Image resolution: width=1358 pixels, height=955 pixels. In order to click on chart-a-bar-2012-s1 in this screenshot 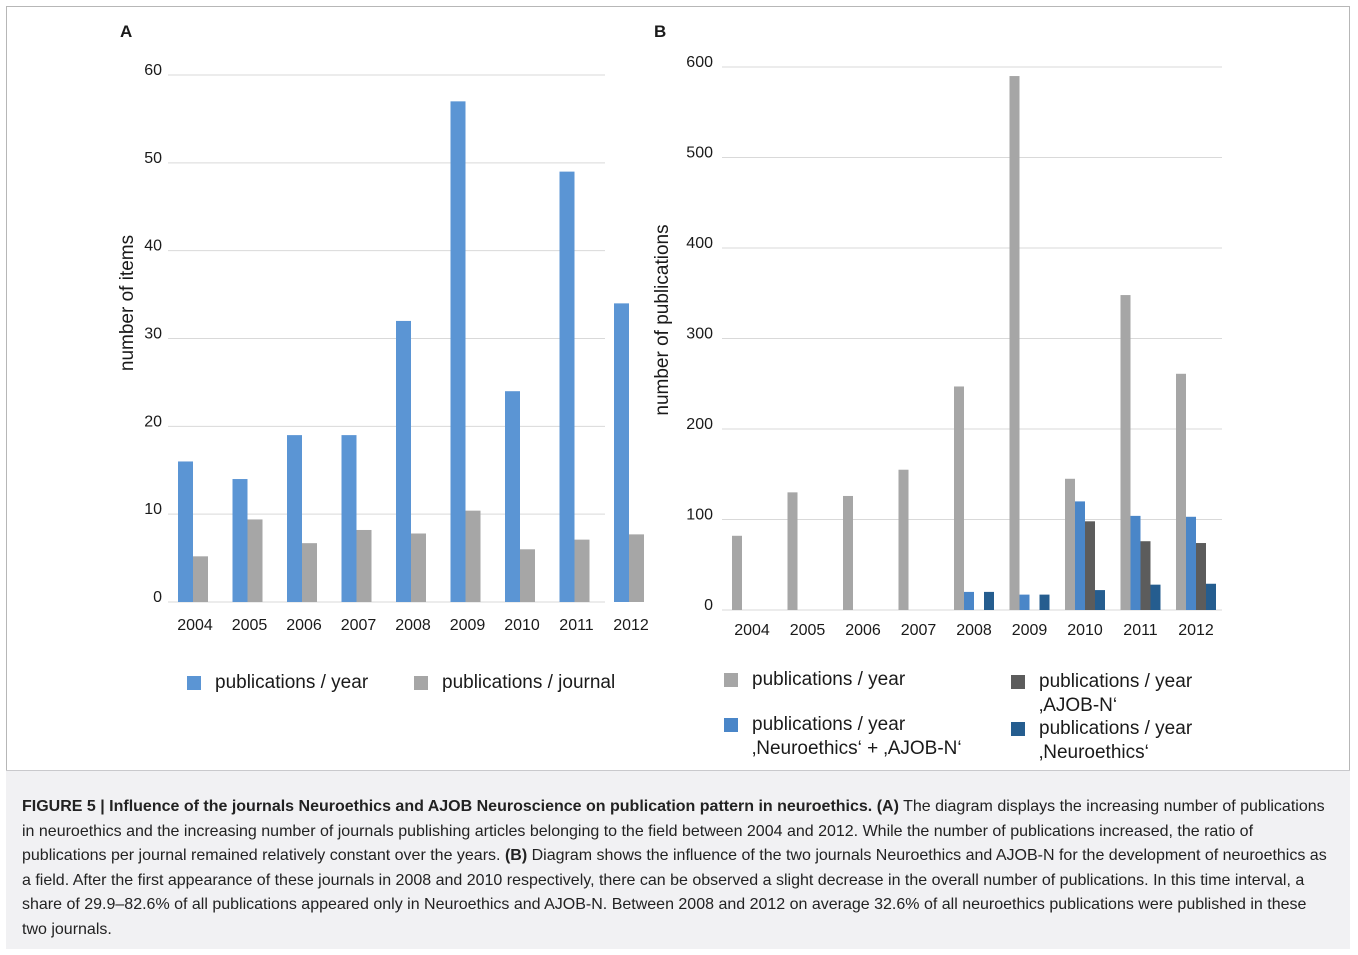, I will do `click(621, 452)`.